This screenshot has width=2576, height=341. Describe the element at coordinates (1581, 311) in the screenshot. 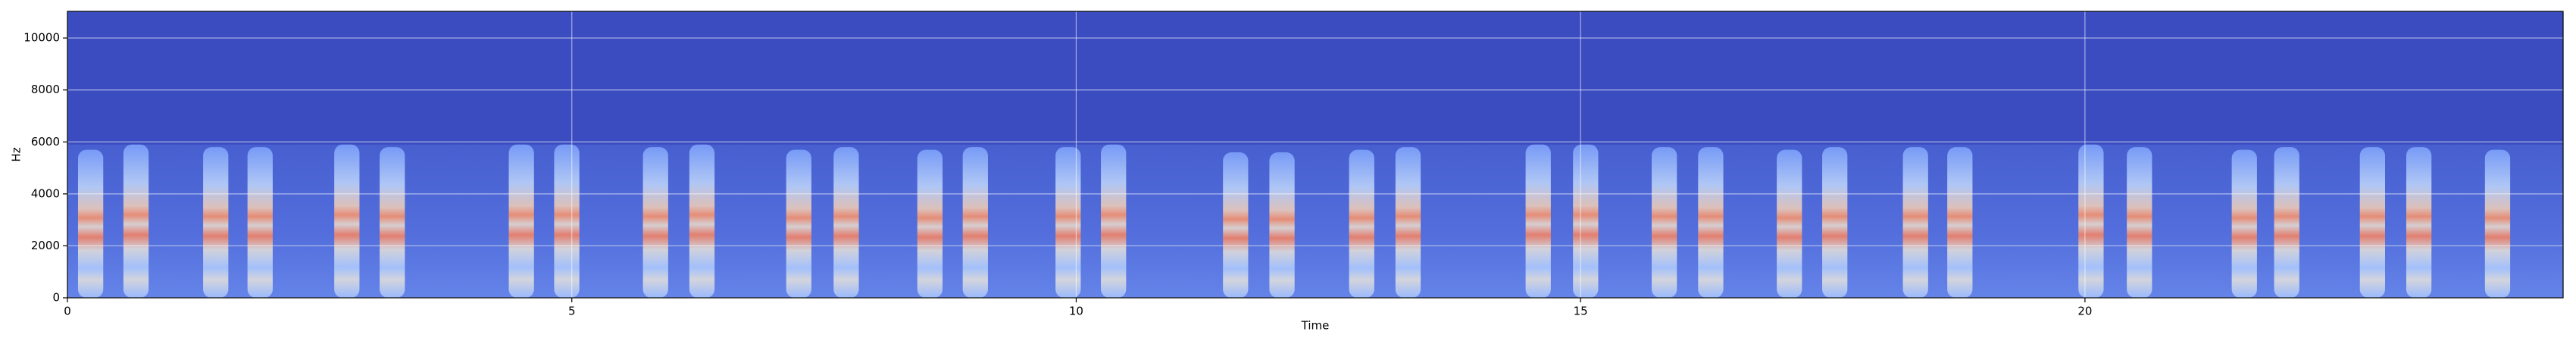

I see `x-tick-label: 15` at that location.